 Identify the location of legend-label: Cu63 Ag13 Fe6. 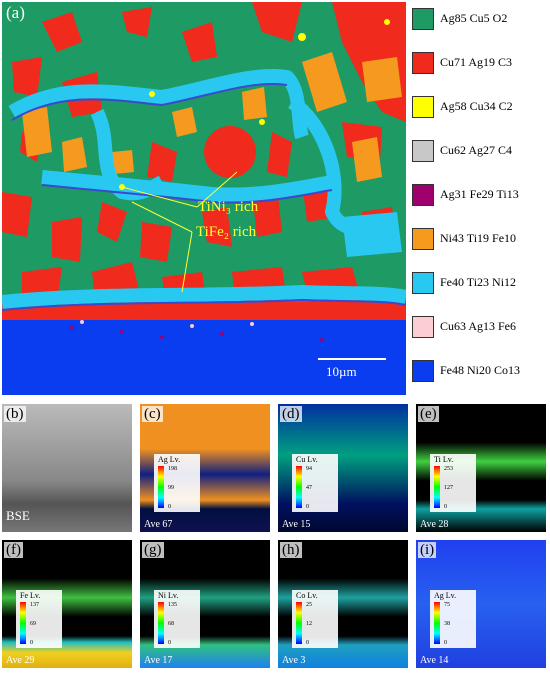
(478, 326).